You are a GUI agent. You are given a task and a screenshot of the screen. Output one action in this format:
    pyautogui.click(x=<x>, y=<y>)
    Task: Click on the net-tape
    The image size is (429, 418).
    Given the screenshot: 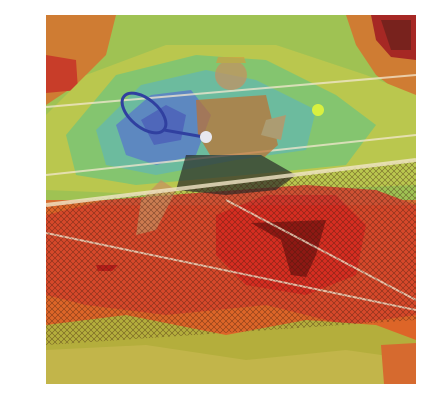 What is the action you would take?
    pyautogui.click(x=231, y=182)
    